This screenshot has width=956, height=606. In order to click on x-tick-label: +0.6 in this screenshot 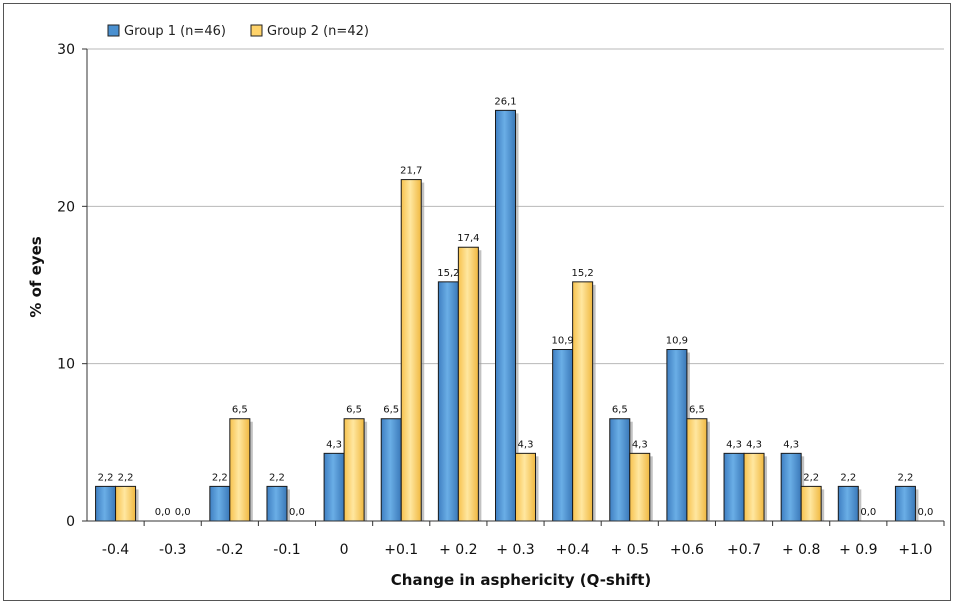, I will do `click(687, 550)`.